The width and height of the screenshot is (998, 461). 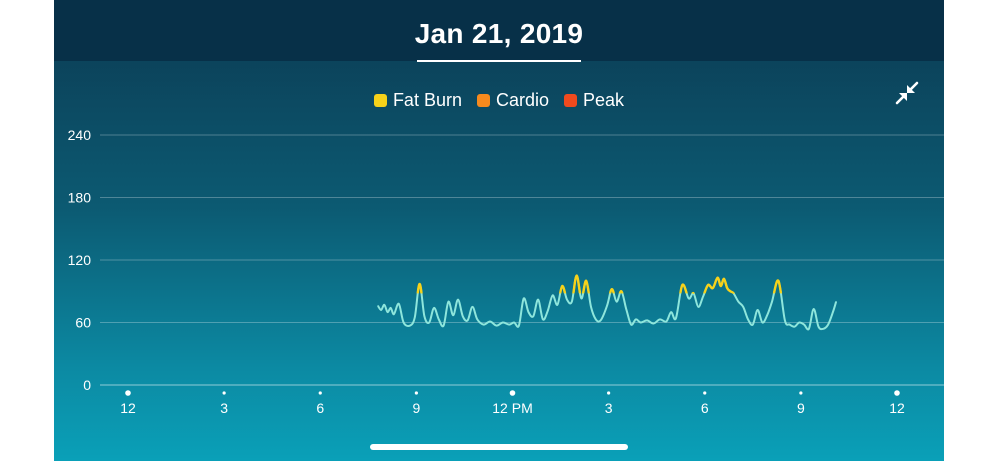 I want to click on legend-item-fat-burn: Fat Burn, so click(x=417, y=100).